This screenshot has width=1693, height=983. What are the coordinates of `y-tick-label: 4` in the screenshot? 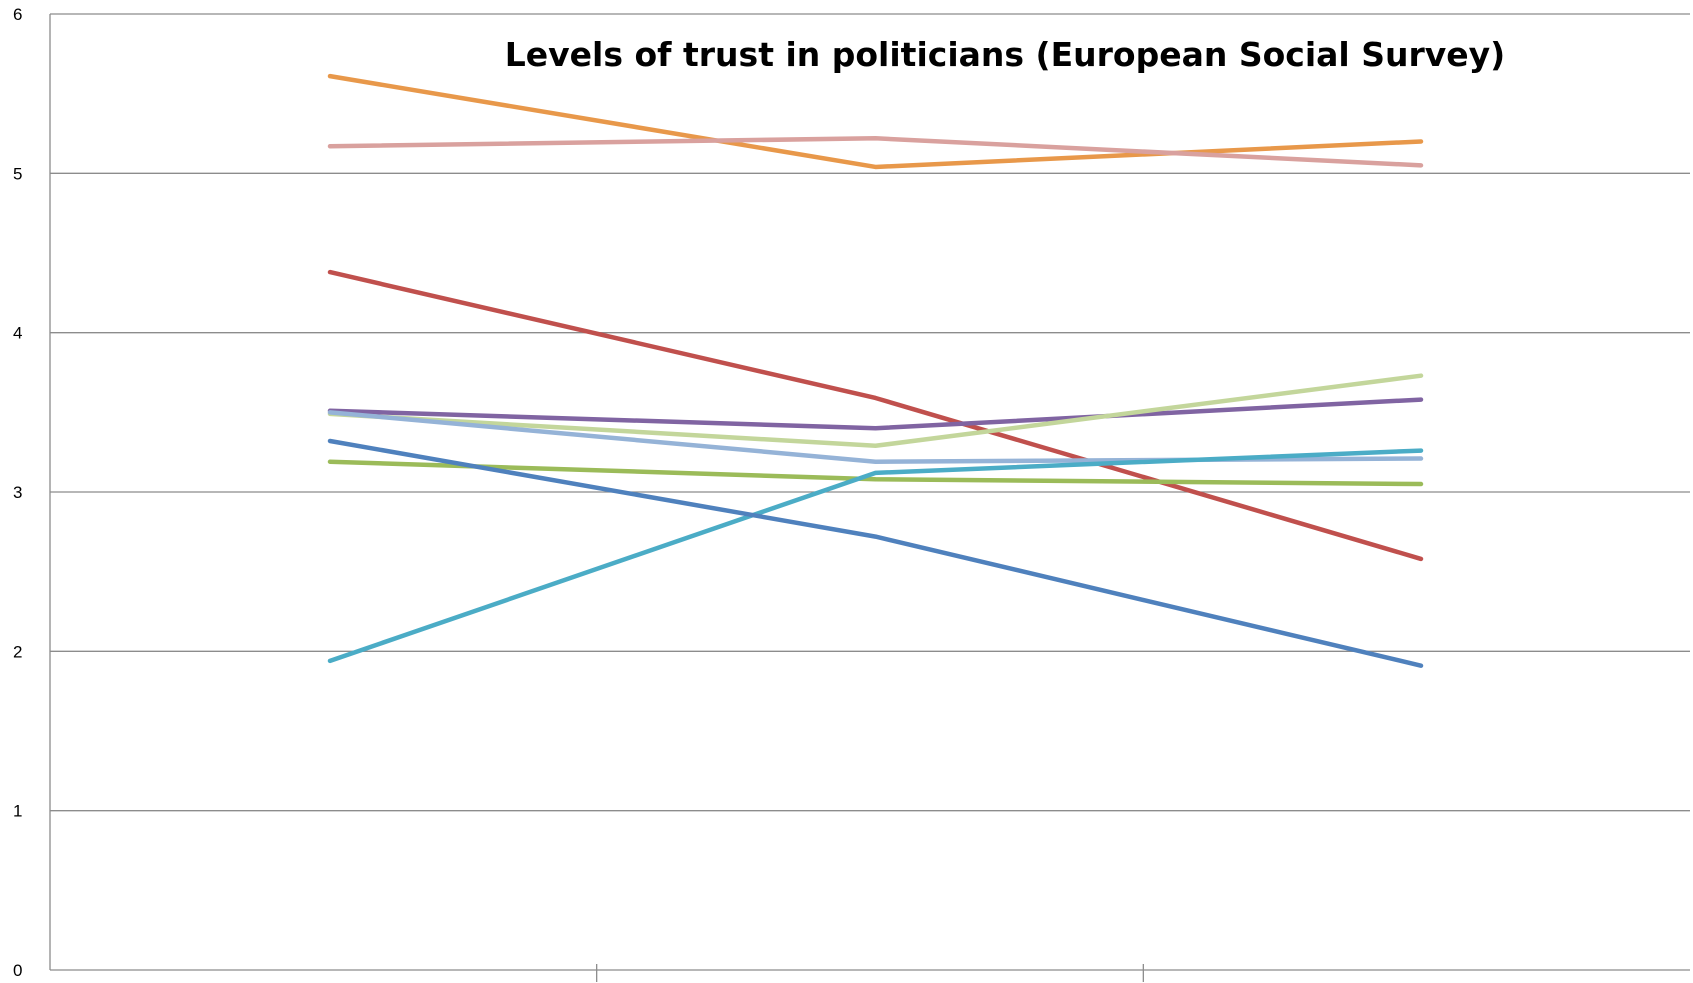 It's located at (17, 333).